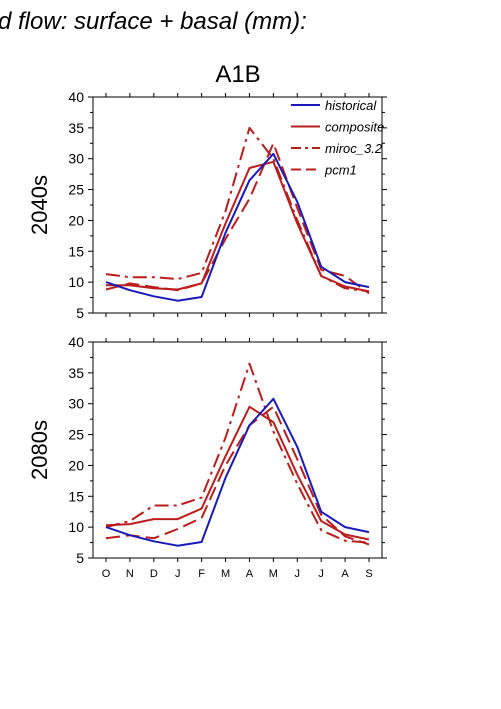 The image size is (501, 709). Describe the element at coordinates (106, 574) in the screenshot. I see `x-tick-label: O` at that location.